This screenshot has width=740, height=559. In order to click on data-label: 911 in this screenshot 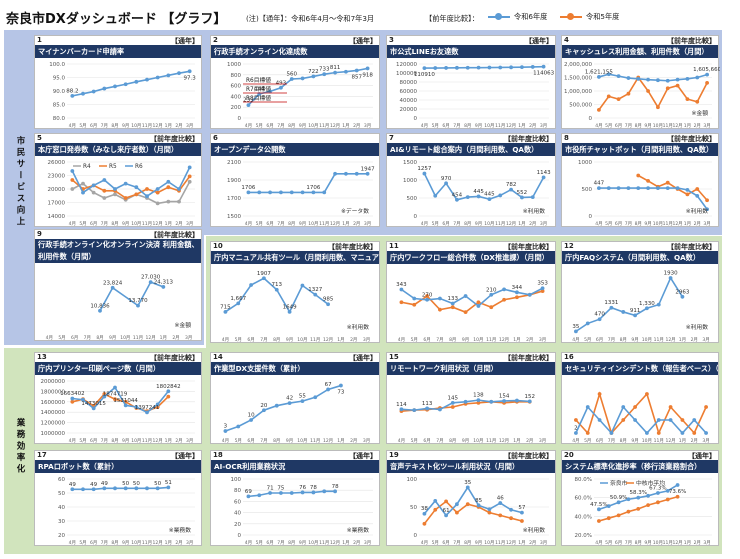, I will do `click(635, 311)`.